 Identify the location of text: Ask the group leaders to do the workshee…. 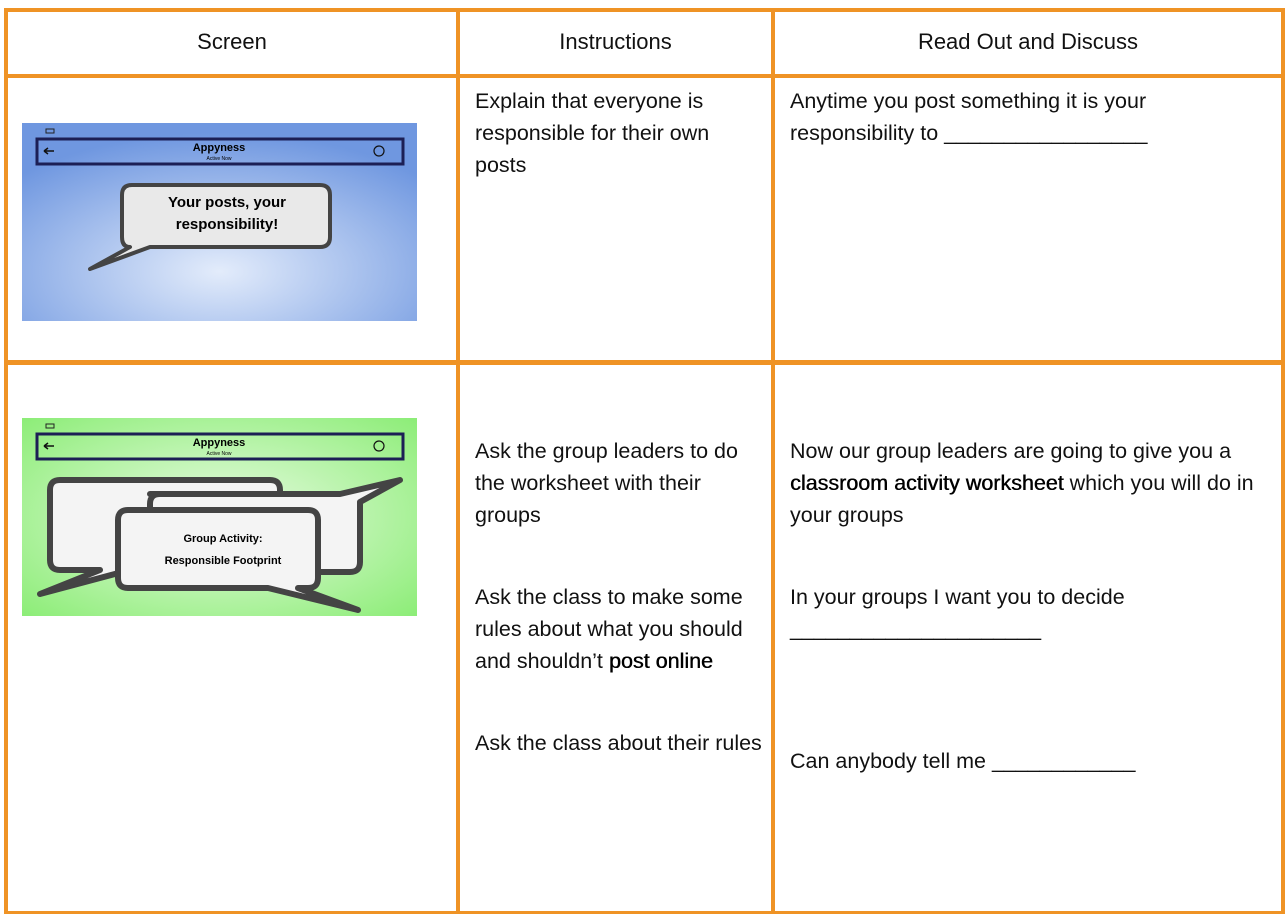
(606, 483).